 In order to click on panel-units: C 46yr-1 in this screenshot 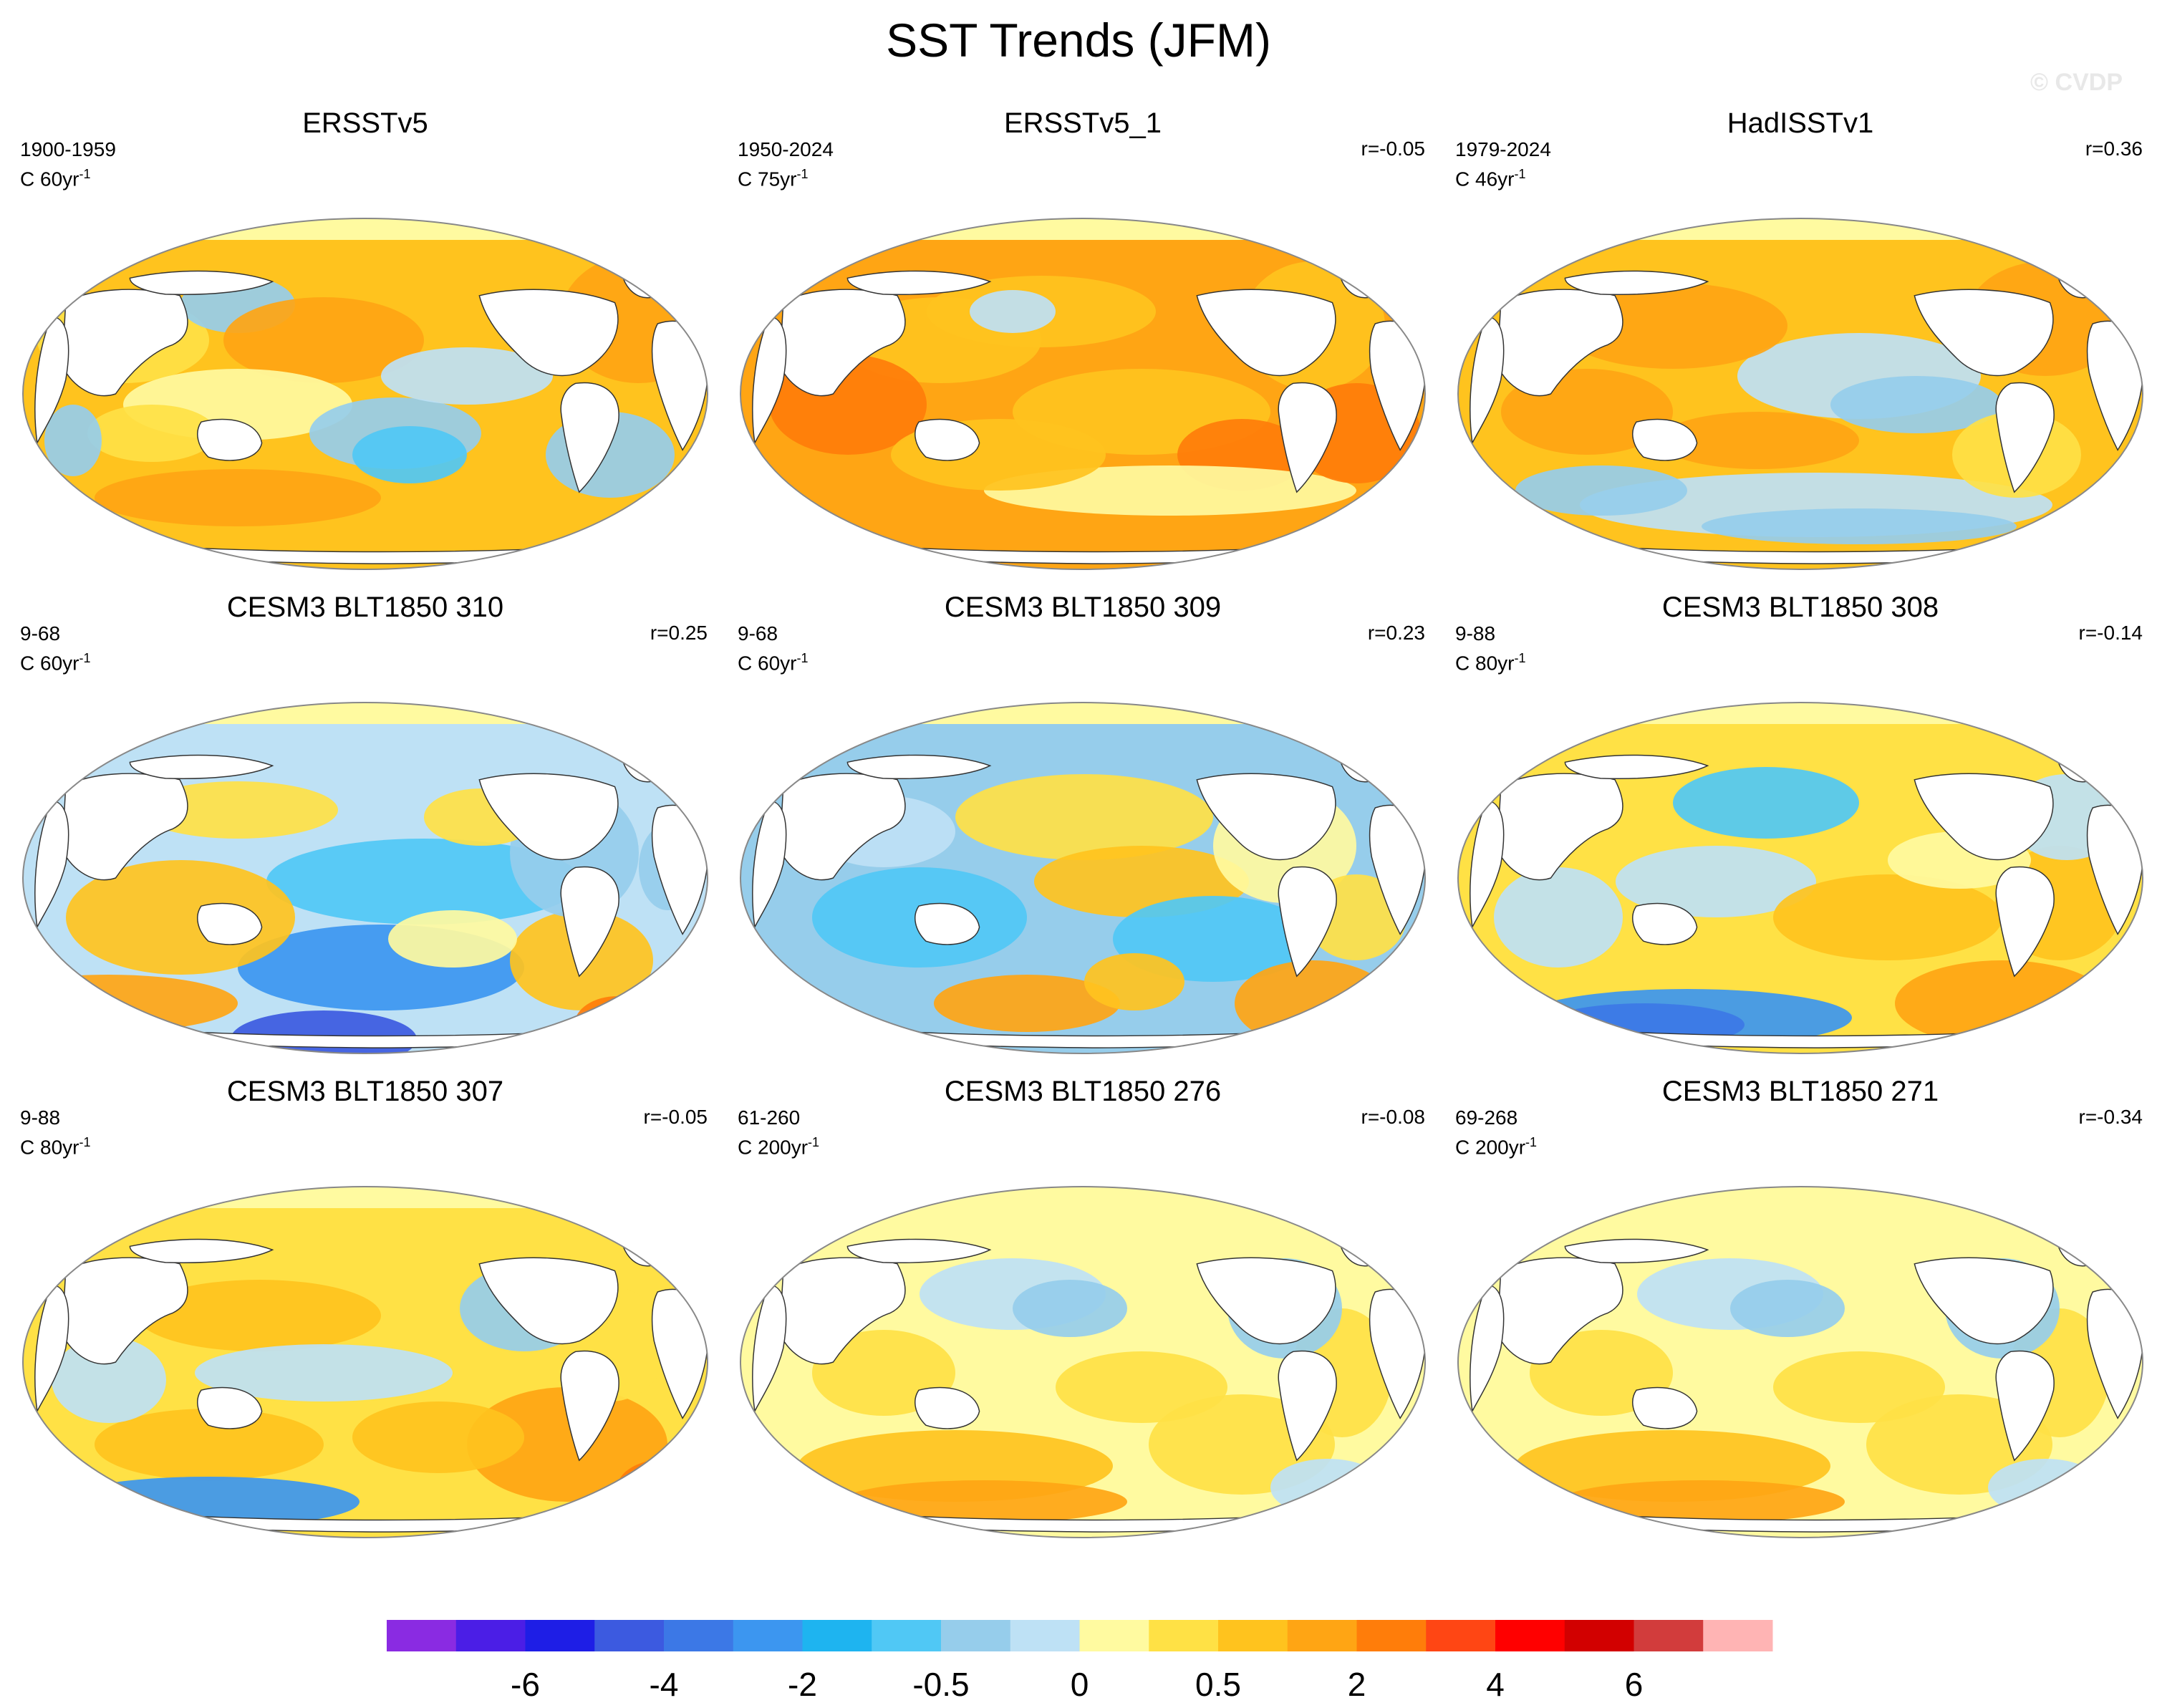, I will do `click(1490, 178)`.